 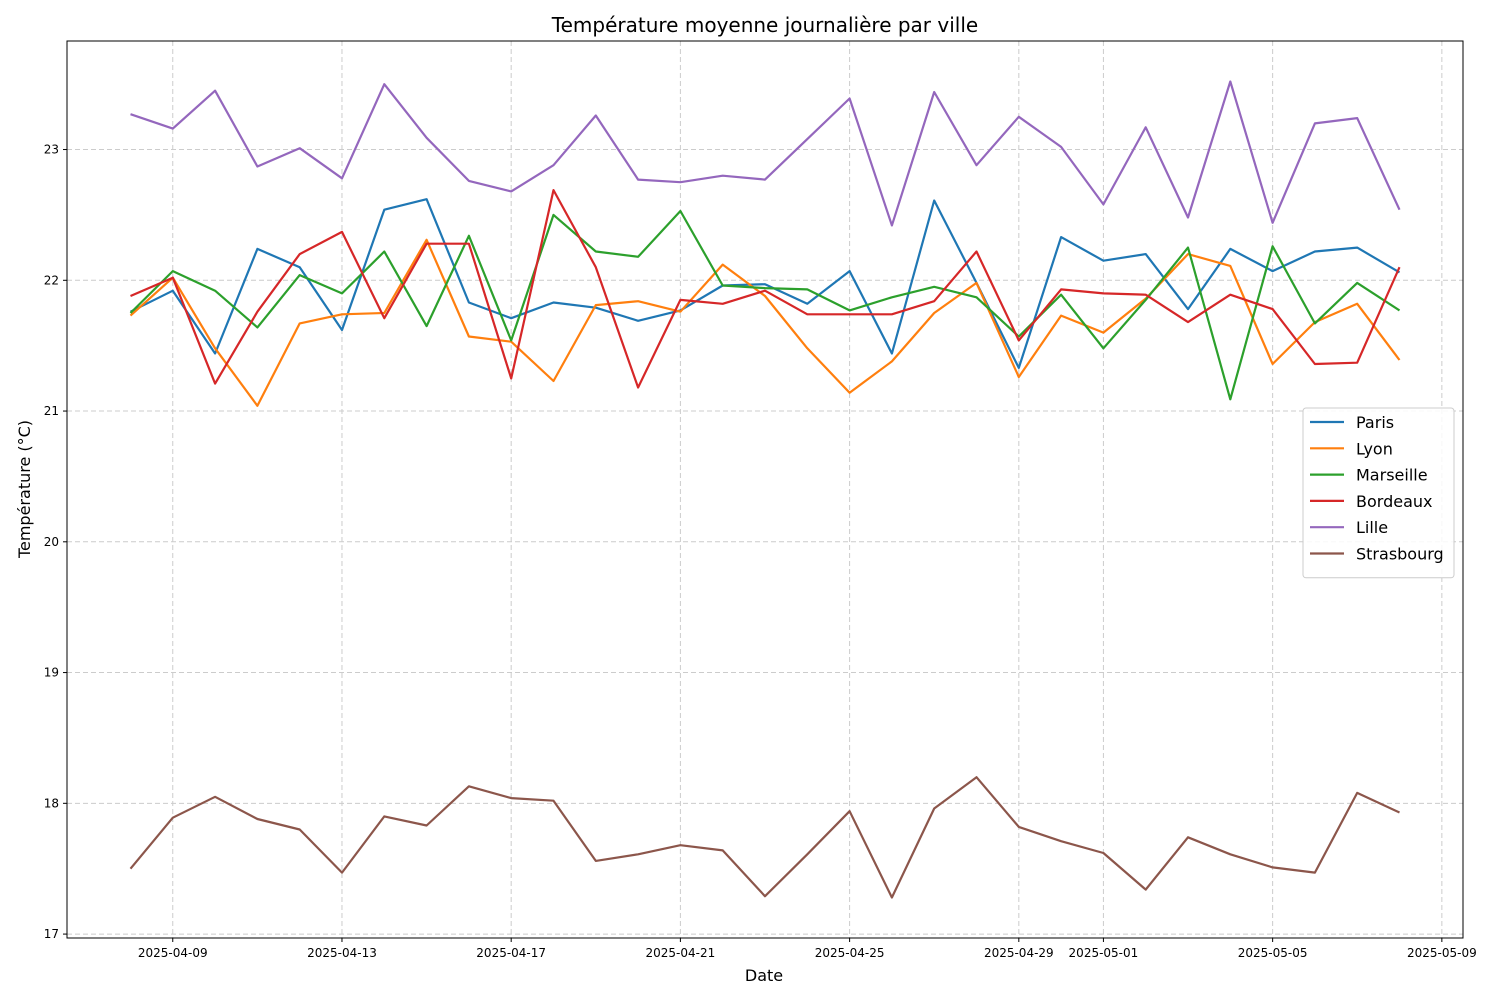 I want to click on series-line-lyon, so click(x=765, y=322).